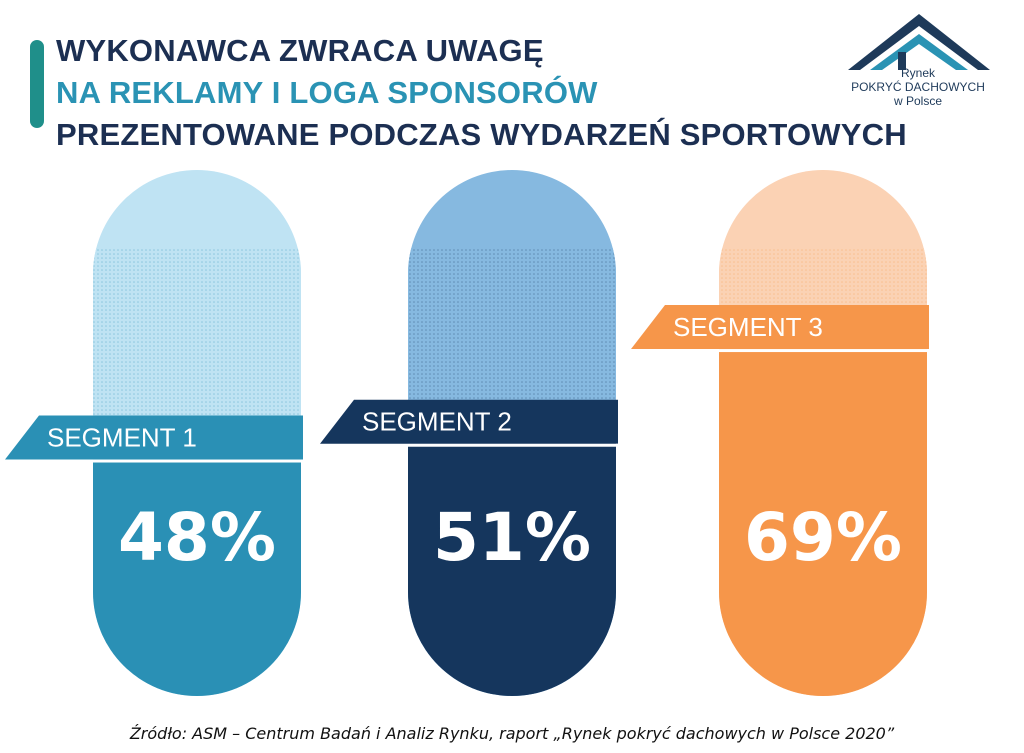  What do you see at coordinates (824, 351) in the screenshot?
I see `segment-3-stripe` at bounding box center [824, 351].